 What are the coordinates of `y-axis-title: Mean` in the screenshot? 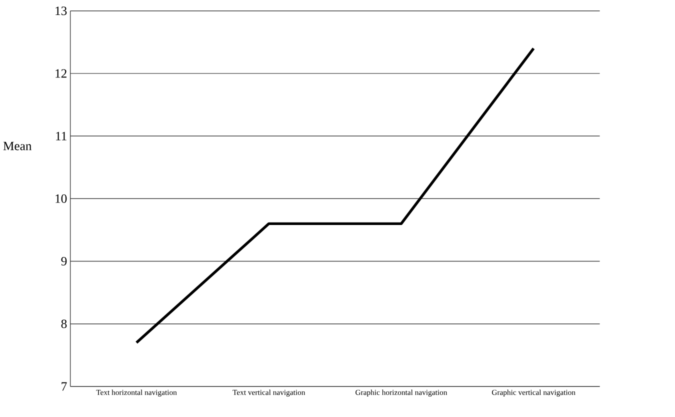 It's located at (17, 146).